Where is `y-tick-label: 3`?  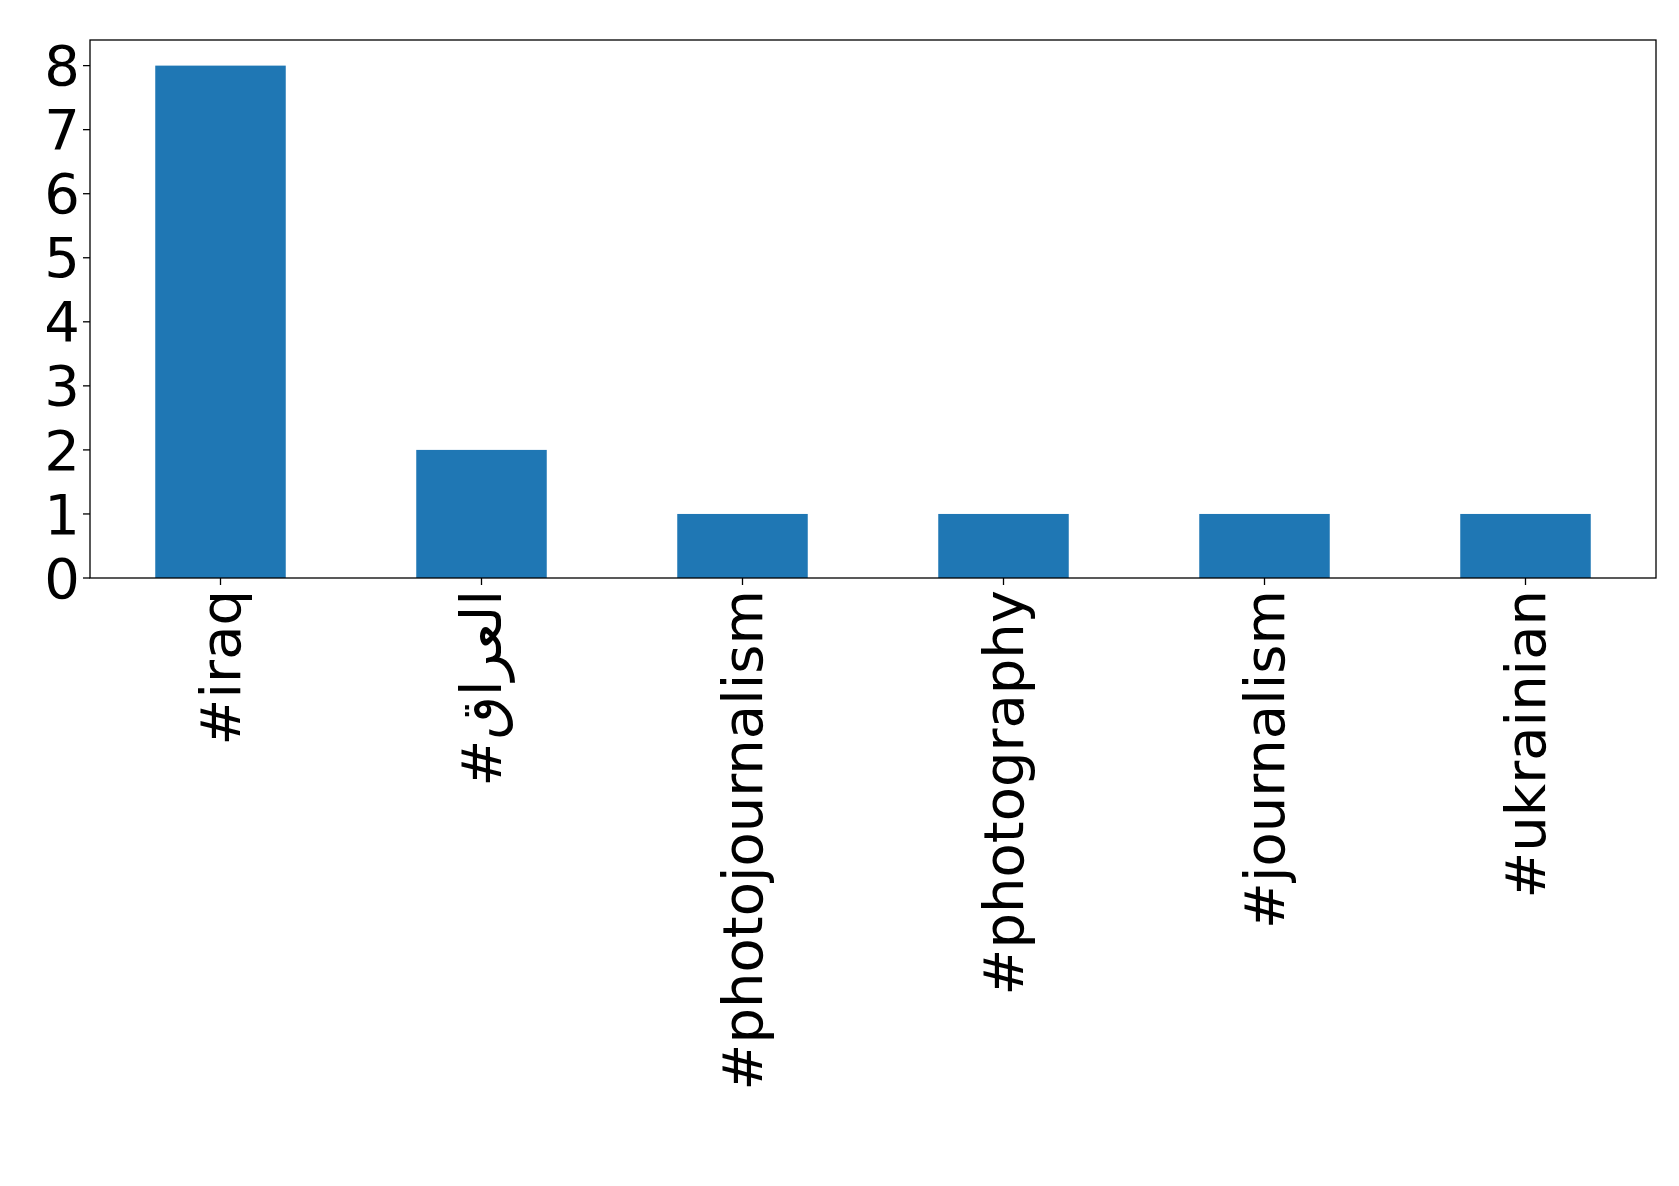
y-tick-label: 3 is located at coordinates (62, 386).